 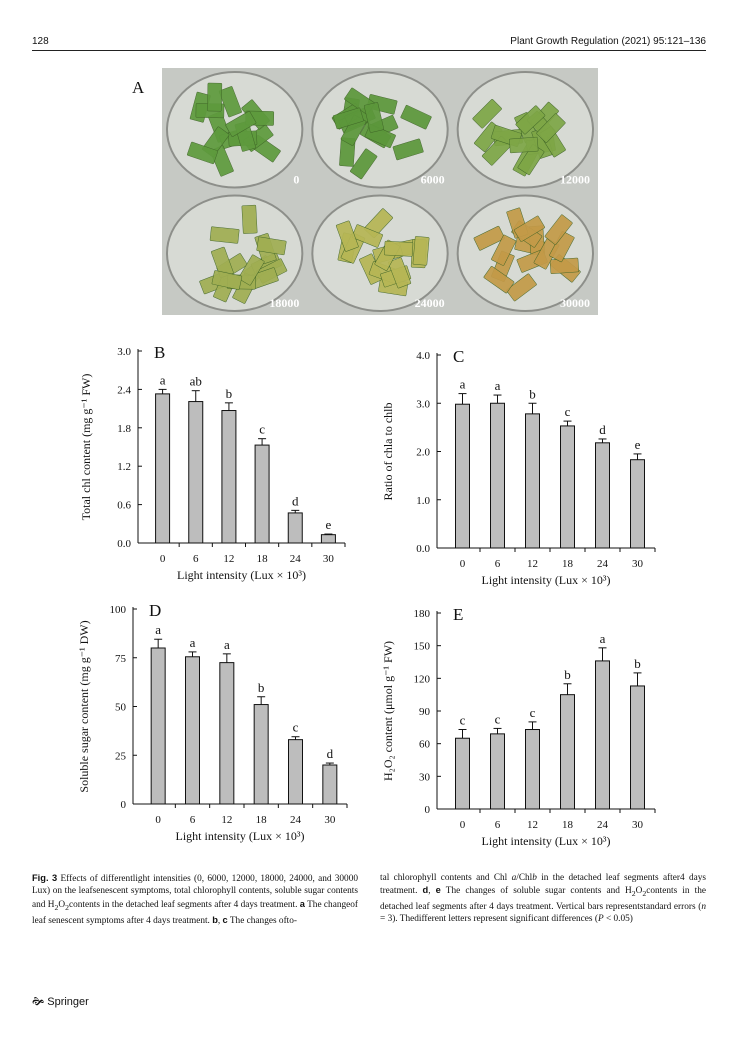 I want to click on petri-dish: 12000, so click(x=525, y=130).